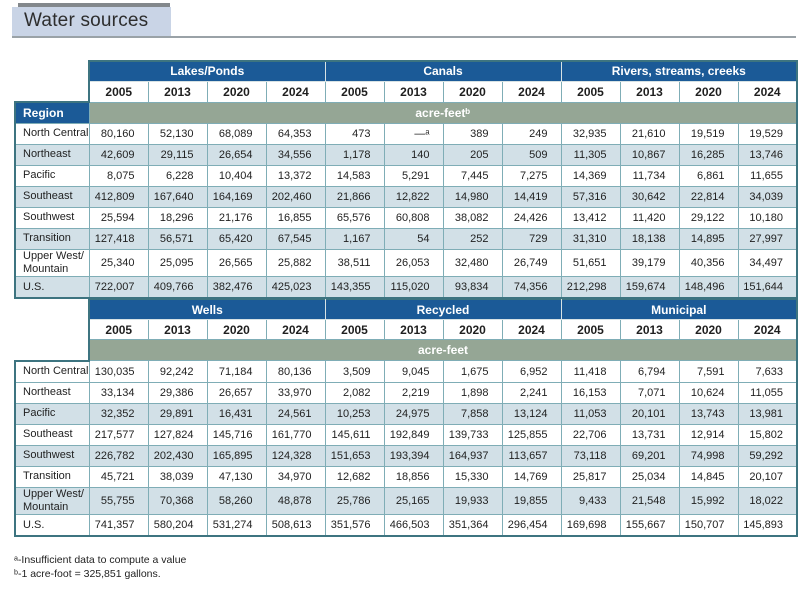 This screenshot has height=589, width=800. Describe the element at coordinates (295, 501) in the screenshot. I see `value-cell: 48,878` at that location.